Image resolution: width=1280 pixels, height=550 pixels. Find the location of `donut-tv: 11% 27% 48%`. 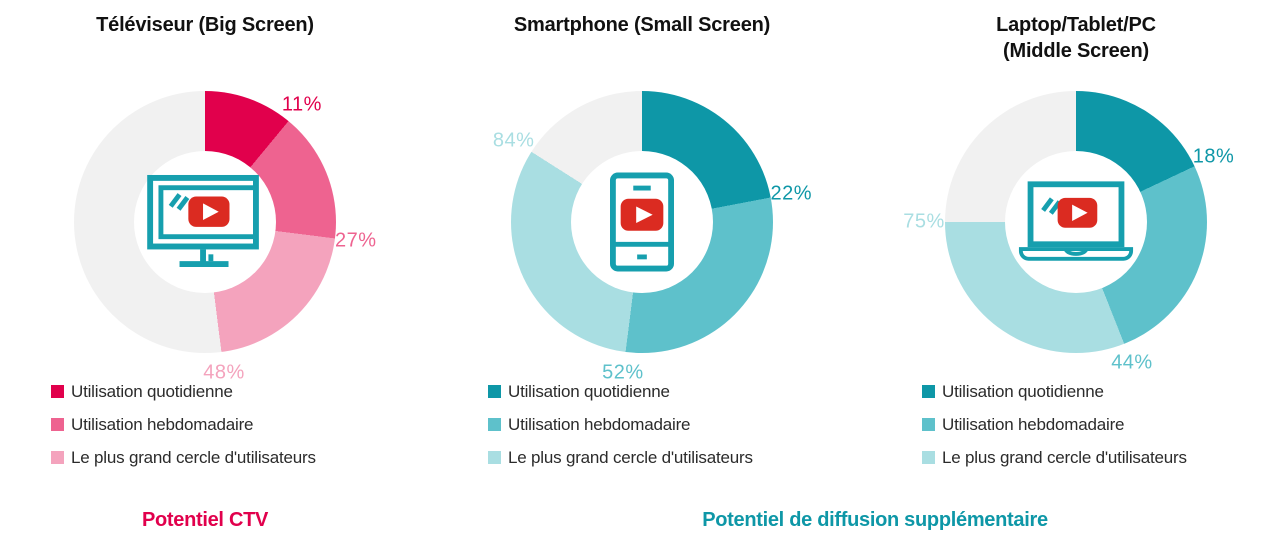

donut-tv: 11% 27% 48% is located at coordinates (225, 237).